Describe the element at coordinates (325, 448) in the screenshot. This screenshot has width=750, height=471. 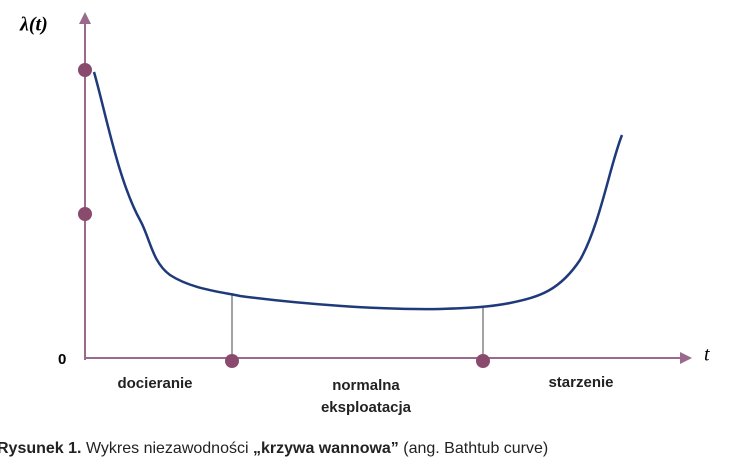
I see `caption-name: „krzywa wannowa”` at that location.